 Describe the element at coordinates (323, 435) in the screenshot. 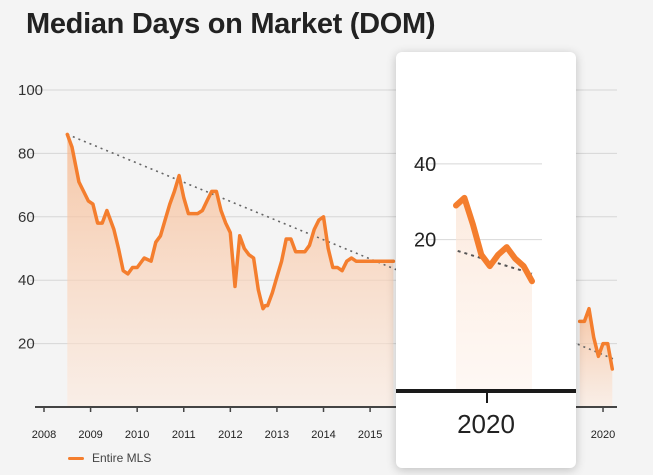

I see `x-tick-label: 2014` at that location.